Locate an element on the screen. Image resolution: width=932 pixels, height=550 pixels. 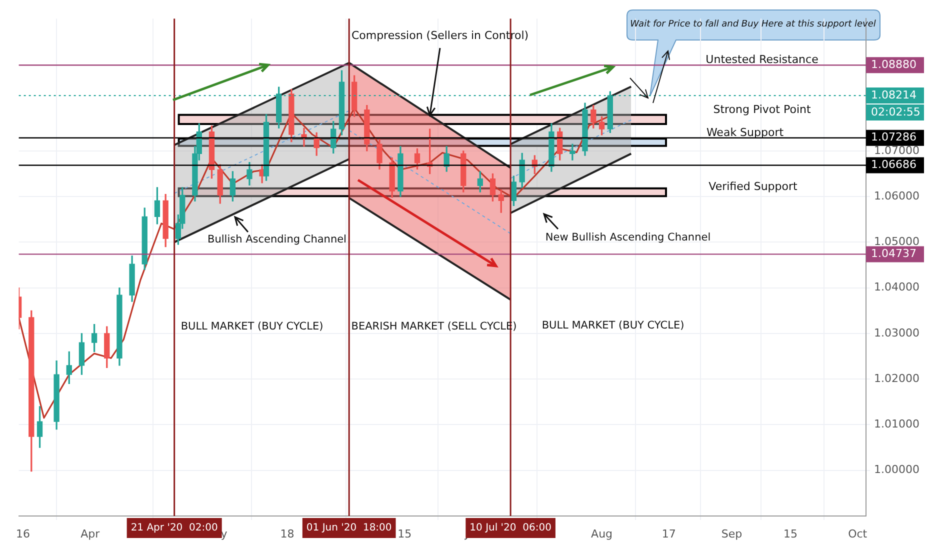
y-tick-label: 1.06000 is located at coordinates (897, 195).